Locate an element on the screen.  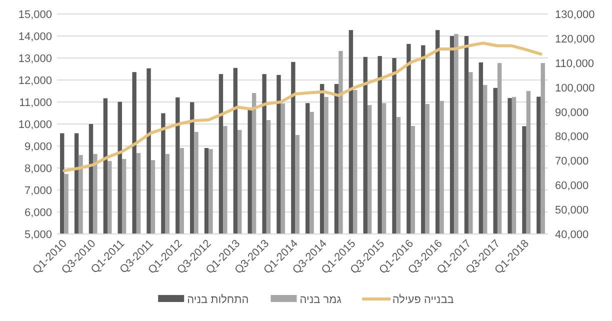
y-tick-label: 5,000 is located at coordinates (38, 235).